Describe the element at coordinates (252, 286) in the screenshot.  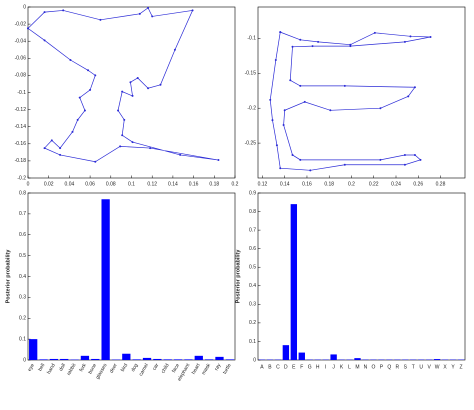
I see `y-tick-label: 0.4` at that location.